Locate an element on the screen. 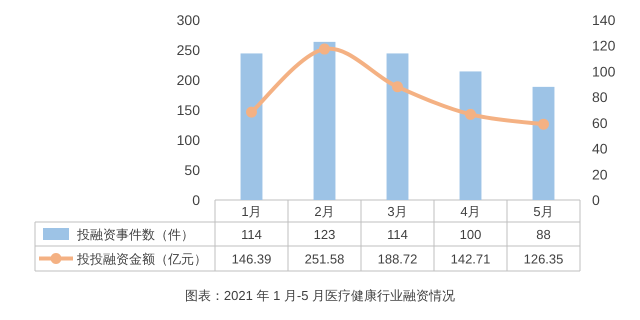  data-label: 100 is located at coordinates (471, 234).